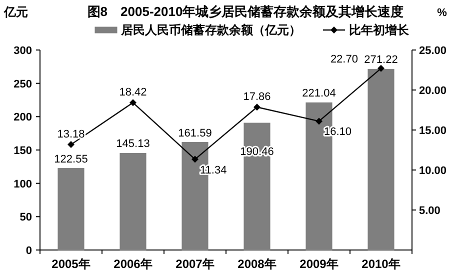 This screenshot has height=276, width=471. What do you see at coordinates (319, 264) in the screenshot?
I see `x-tick-label: 2009年` at bounding box center [319, 264].